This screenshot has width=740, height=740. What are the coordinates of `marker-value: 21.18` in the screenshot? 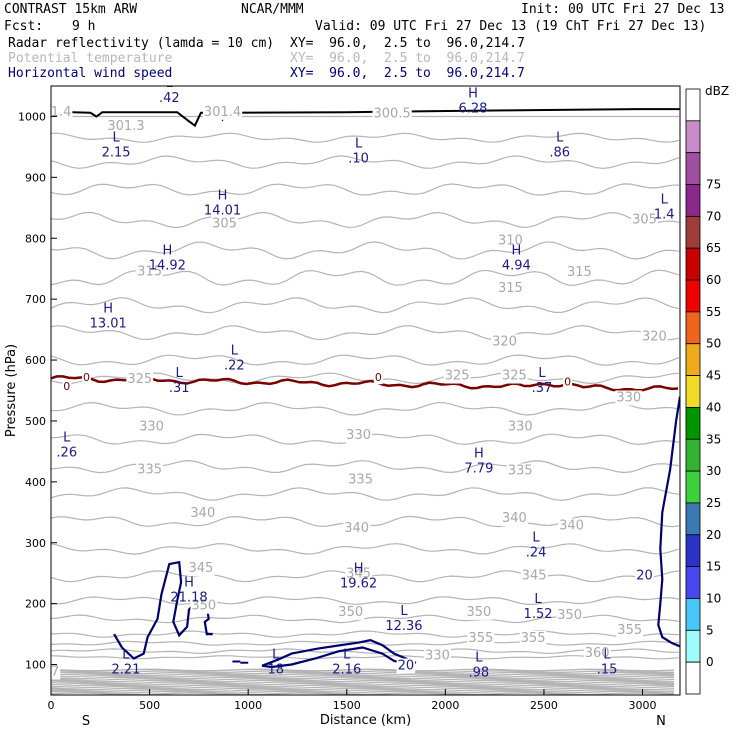 It's located at (188, 598).